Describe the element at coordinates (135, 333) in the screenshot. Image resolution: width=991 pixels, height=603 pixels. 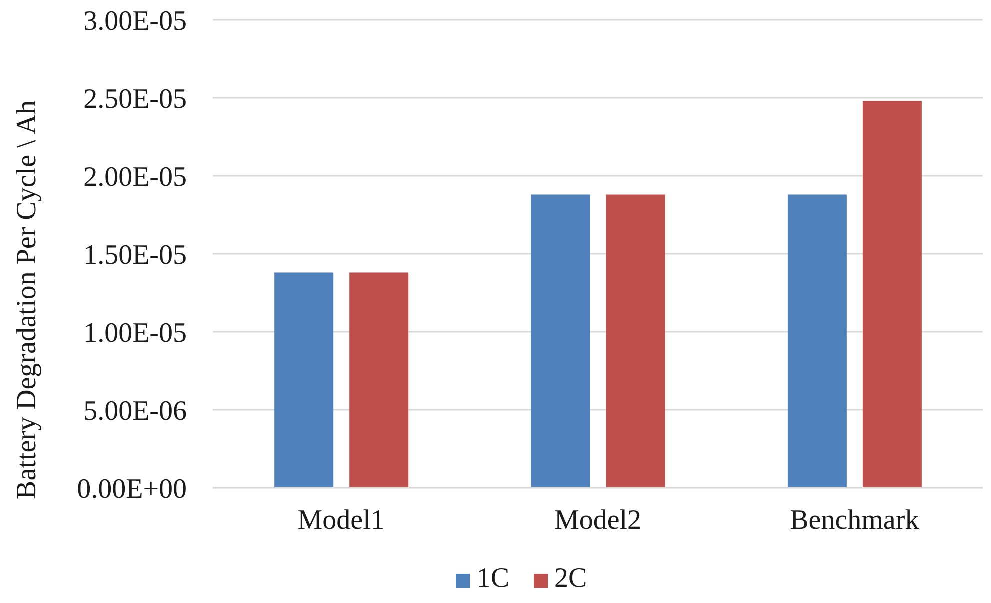
I see `y-tick-label: 1.00E-05` at that location.